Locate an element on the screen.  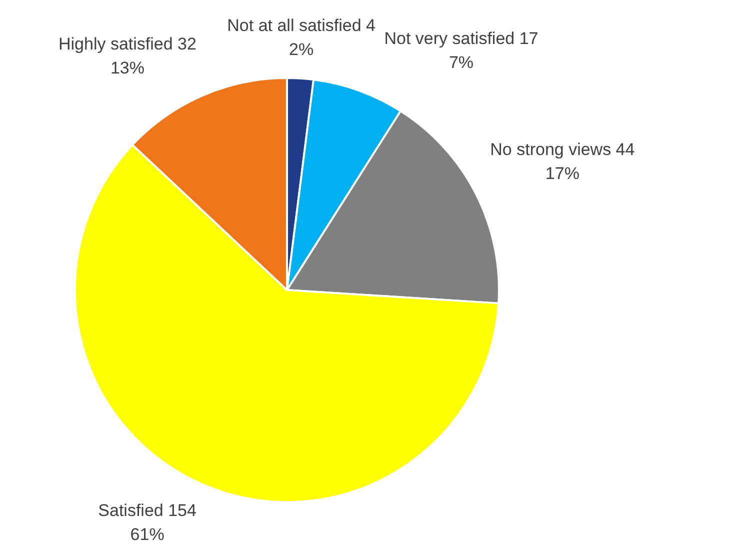
data-label: 17% is located at coordinates (562, 174).